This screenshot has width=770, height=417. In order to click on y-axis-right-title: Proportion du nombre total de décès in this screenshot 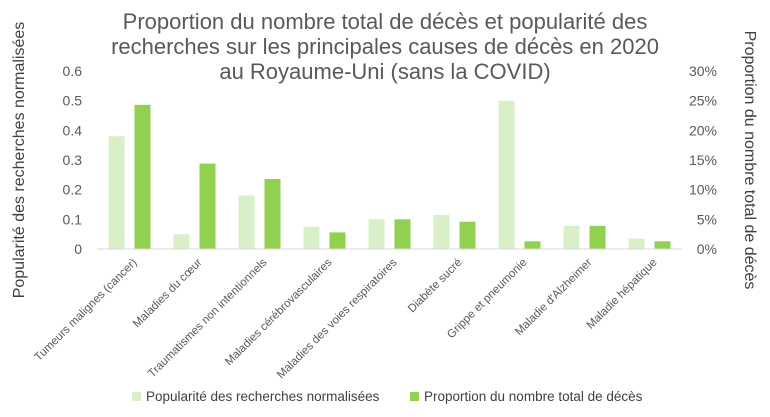, I will do `click(749, 160)`.